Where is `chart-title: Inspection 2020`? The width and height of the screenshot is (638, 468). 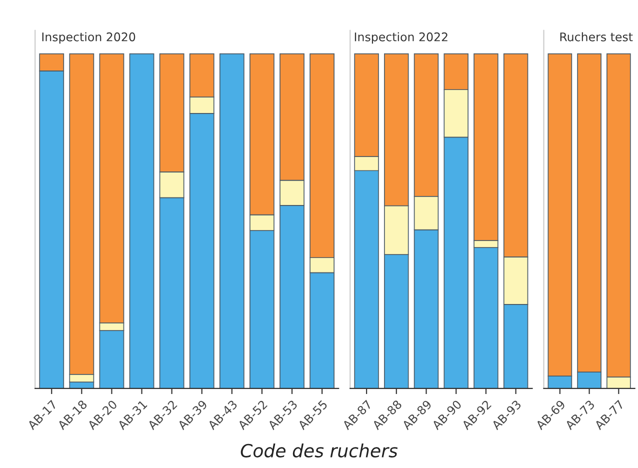 chart-title: Inspection 2020 is located at coordinates (89, 38).